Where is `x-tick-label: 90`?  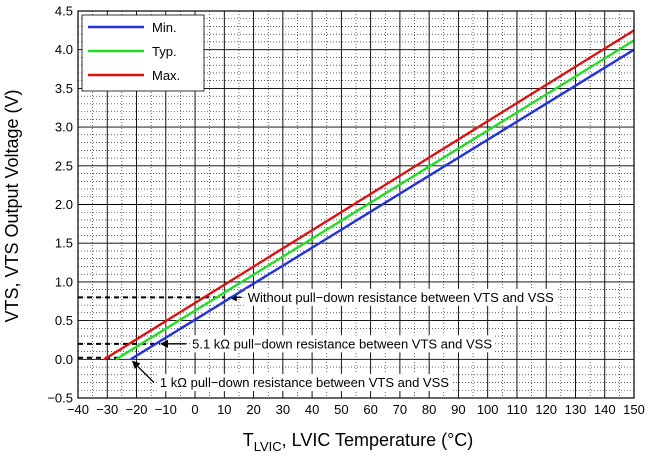
x-tick-label: 90 is located at coordinates (458, 409).